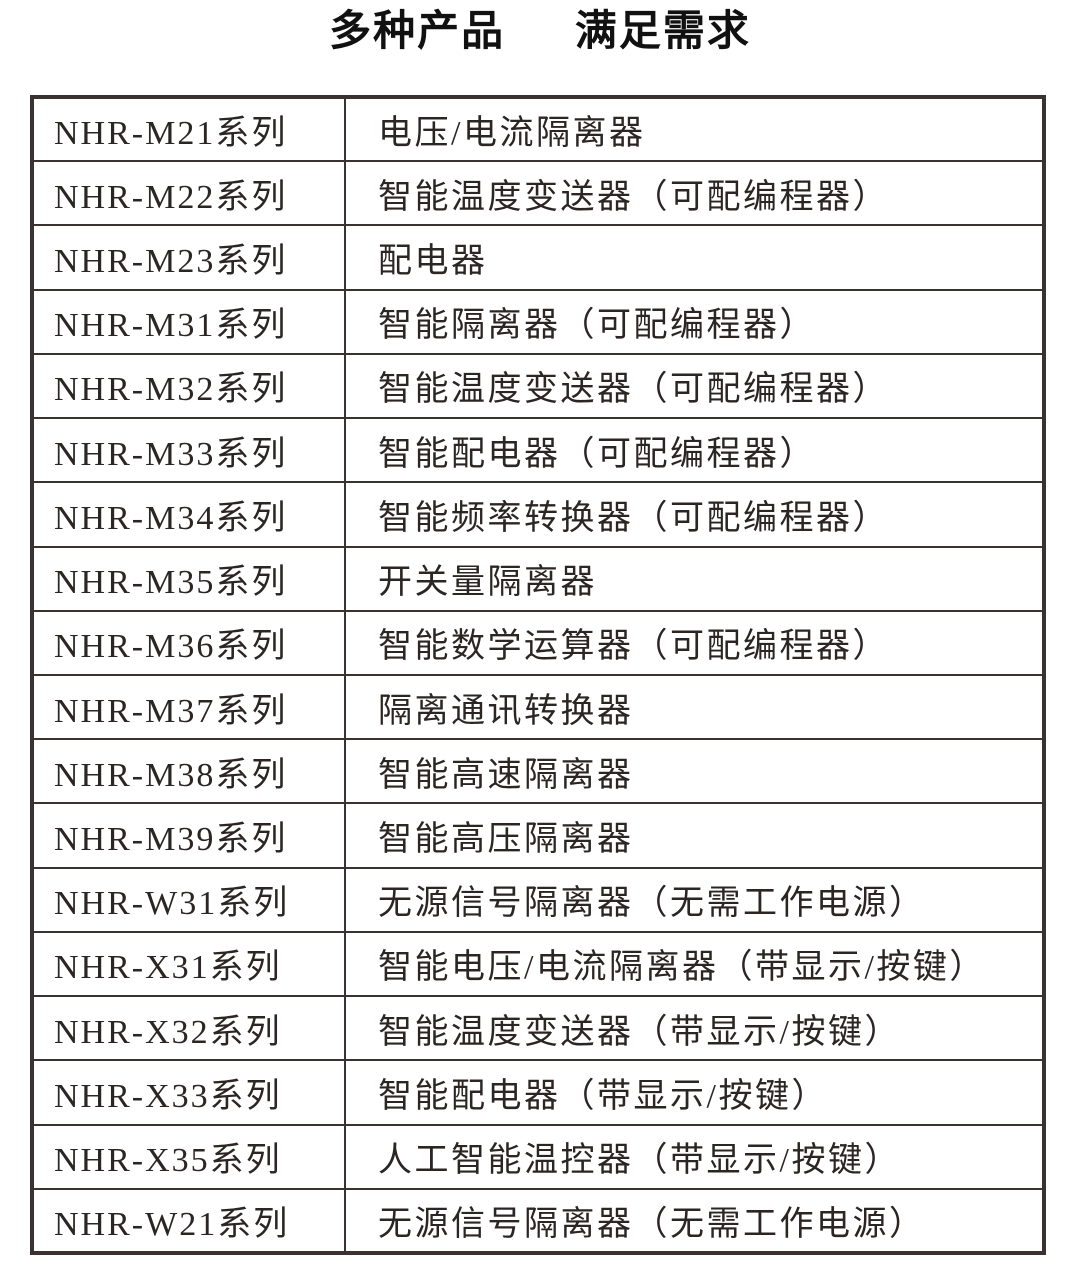 The image size is (1080, 1271). I want to click on series-cell: NHR-W31系列, so click(188, 899).